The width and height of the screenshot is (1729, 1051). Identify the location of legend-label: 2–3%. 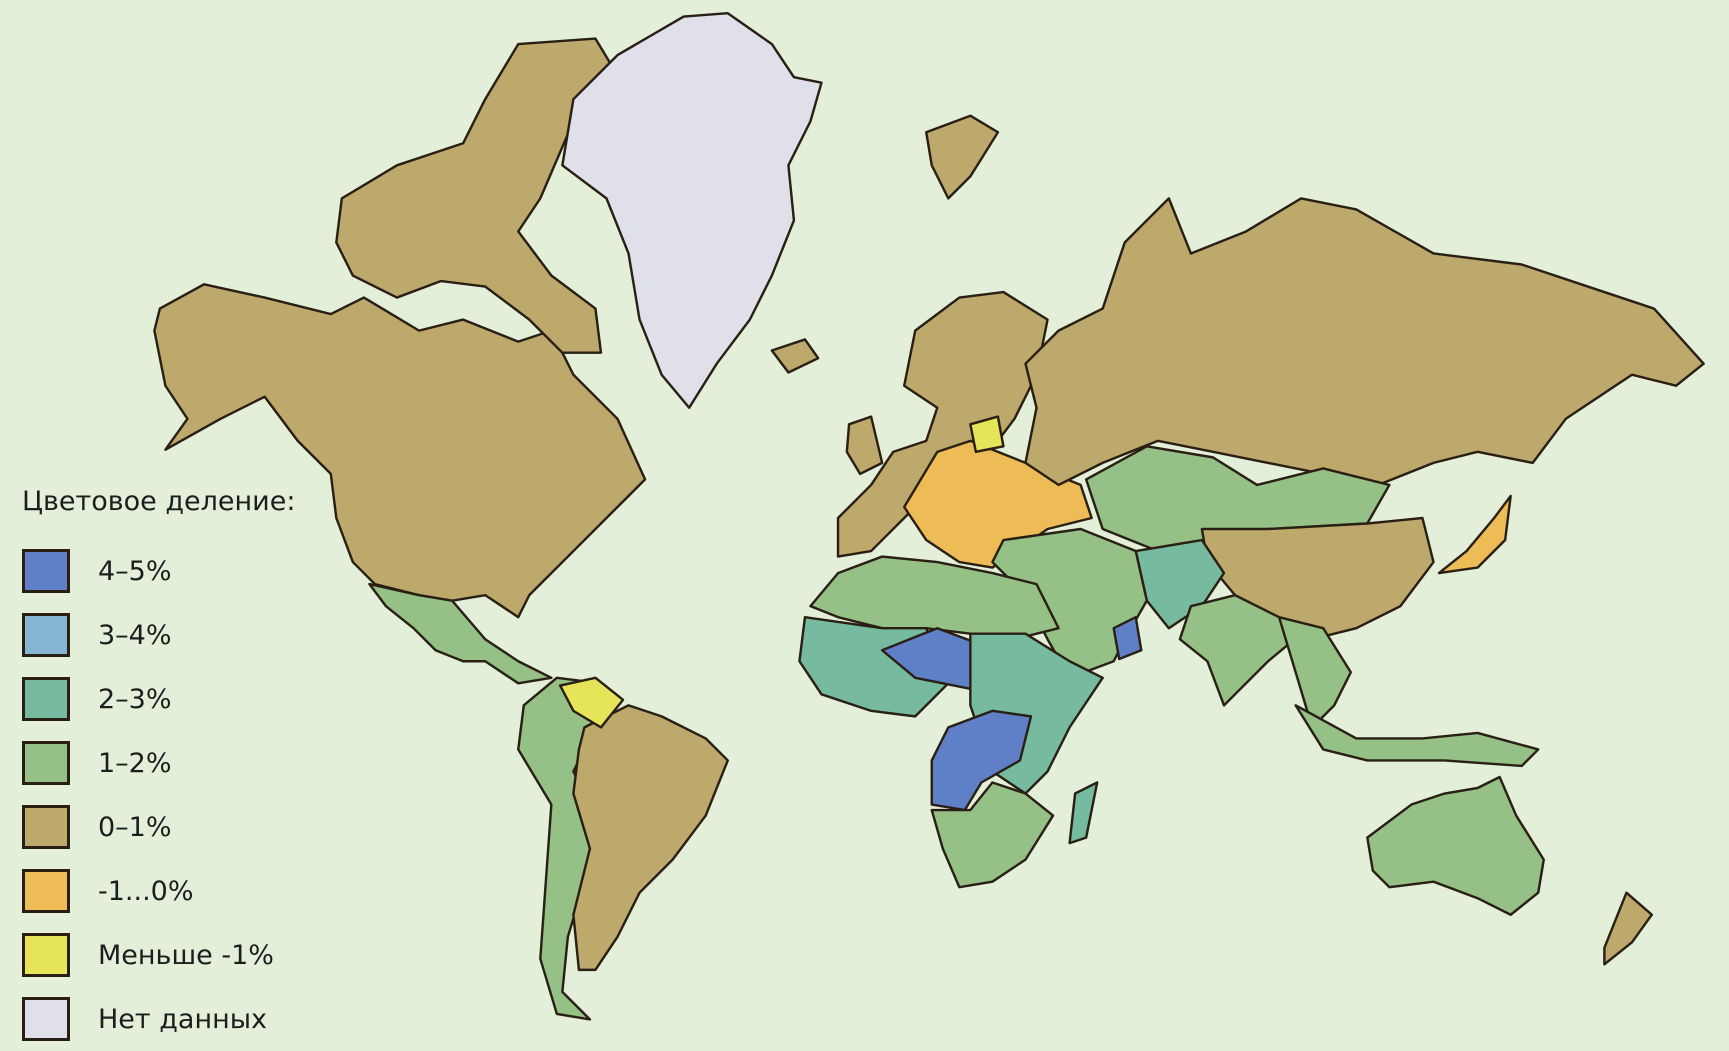
(135, 699).